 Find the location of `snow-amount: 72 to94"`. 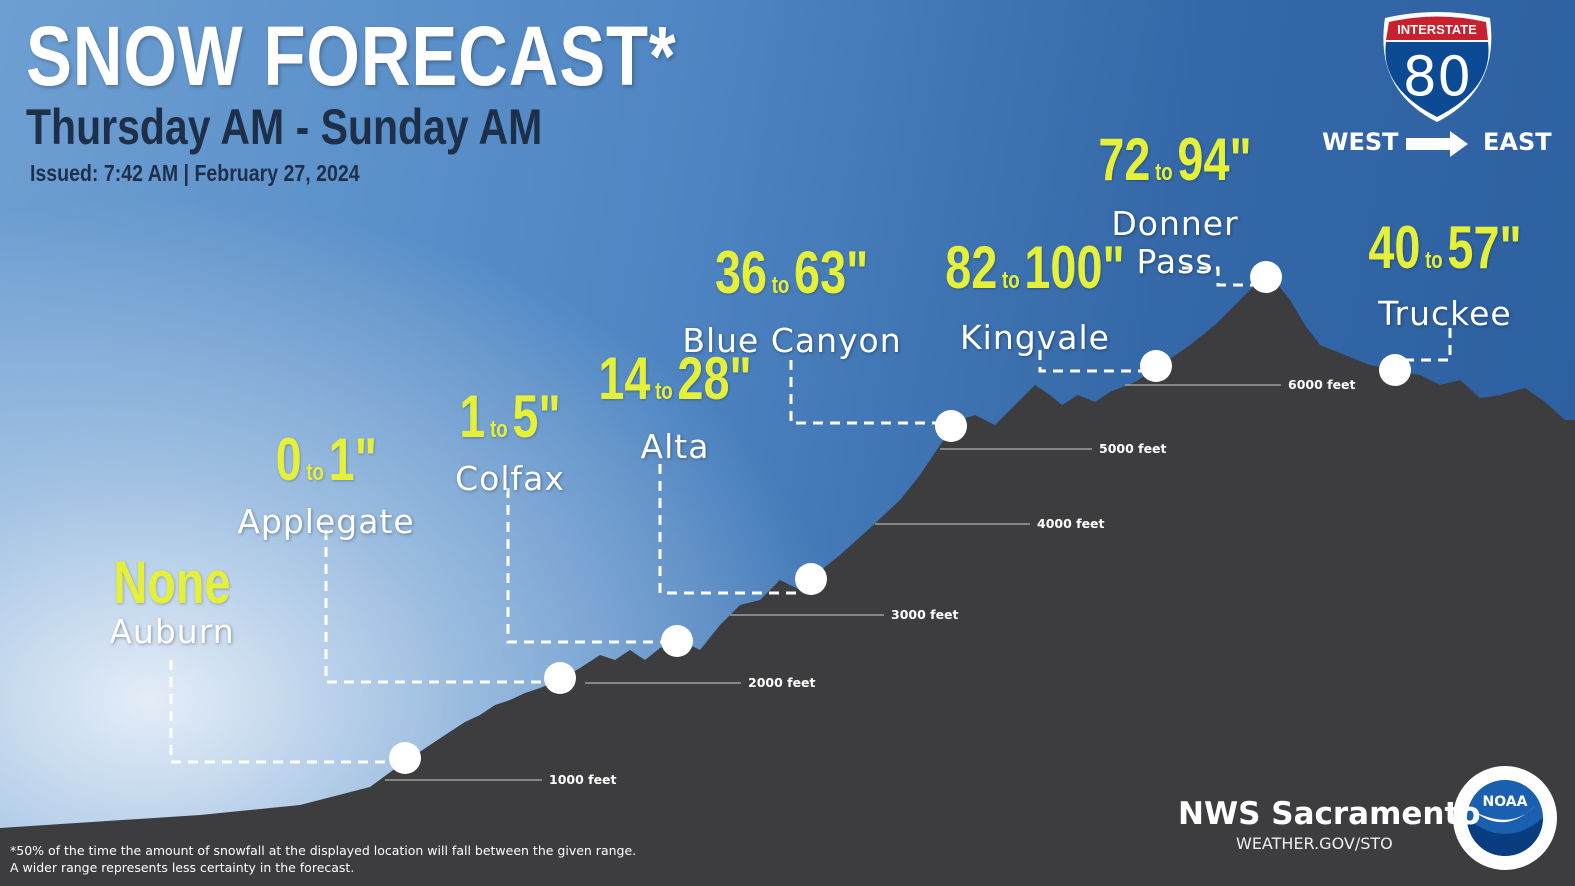

snow-amount: 72 to94" is located at coordinates (1175, 159).